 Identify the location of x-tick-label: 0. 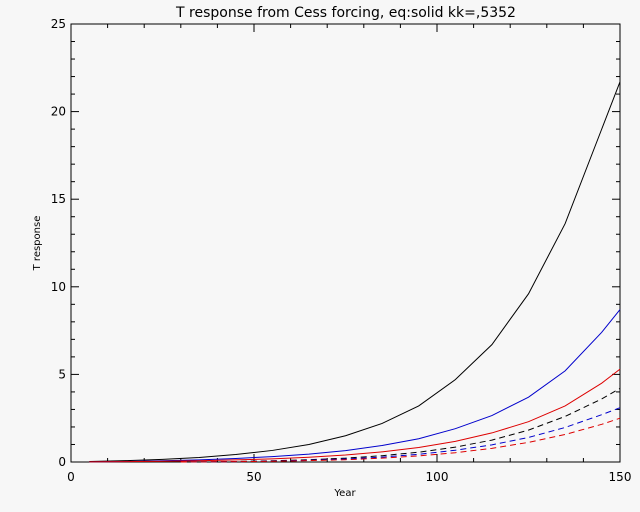
(71, 477).